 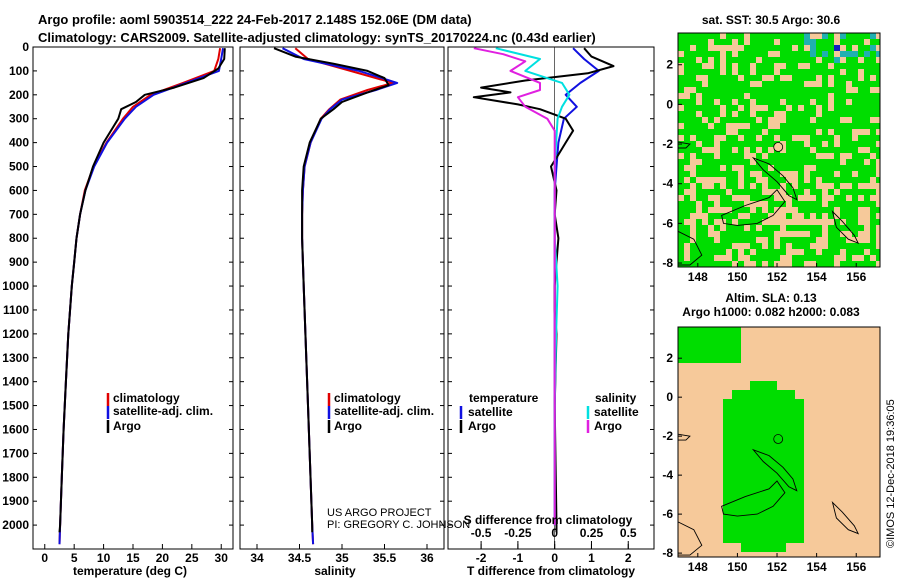 What do you see at coordinates (385, 558) in the screenshot?
I see `x-tick-label: 35.5` at bounding box center [385, 558].